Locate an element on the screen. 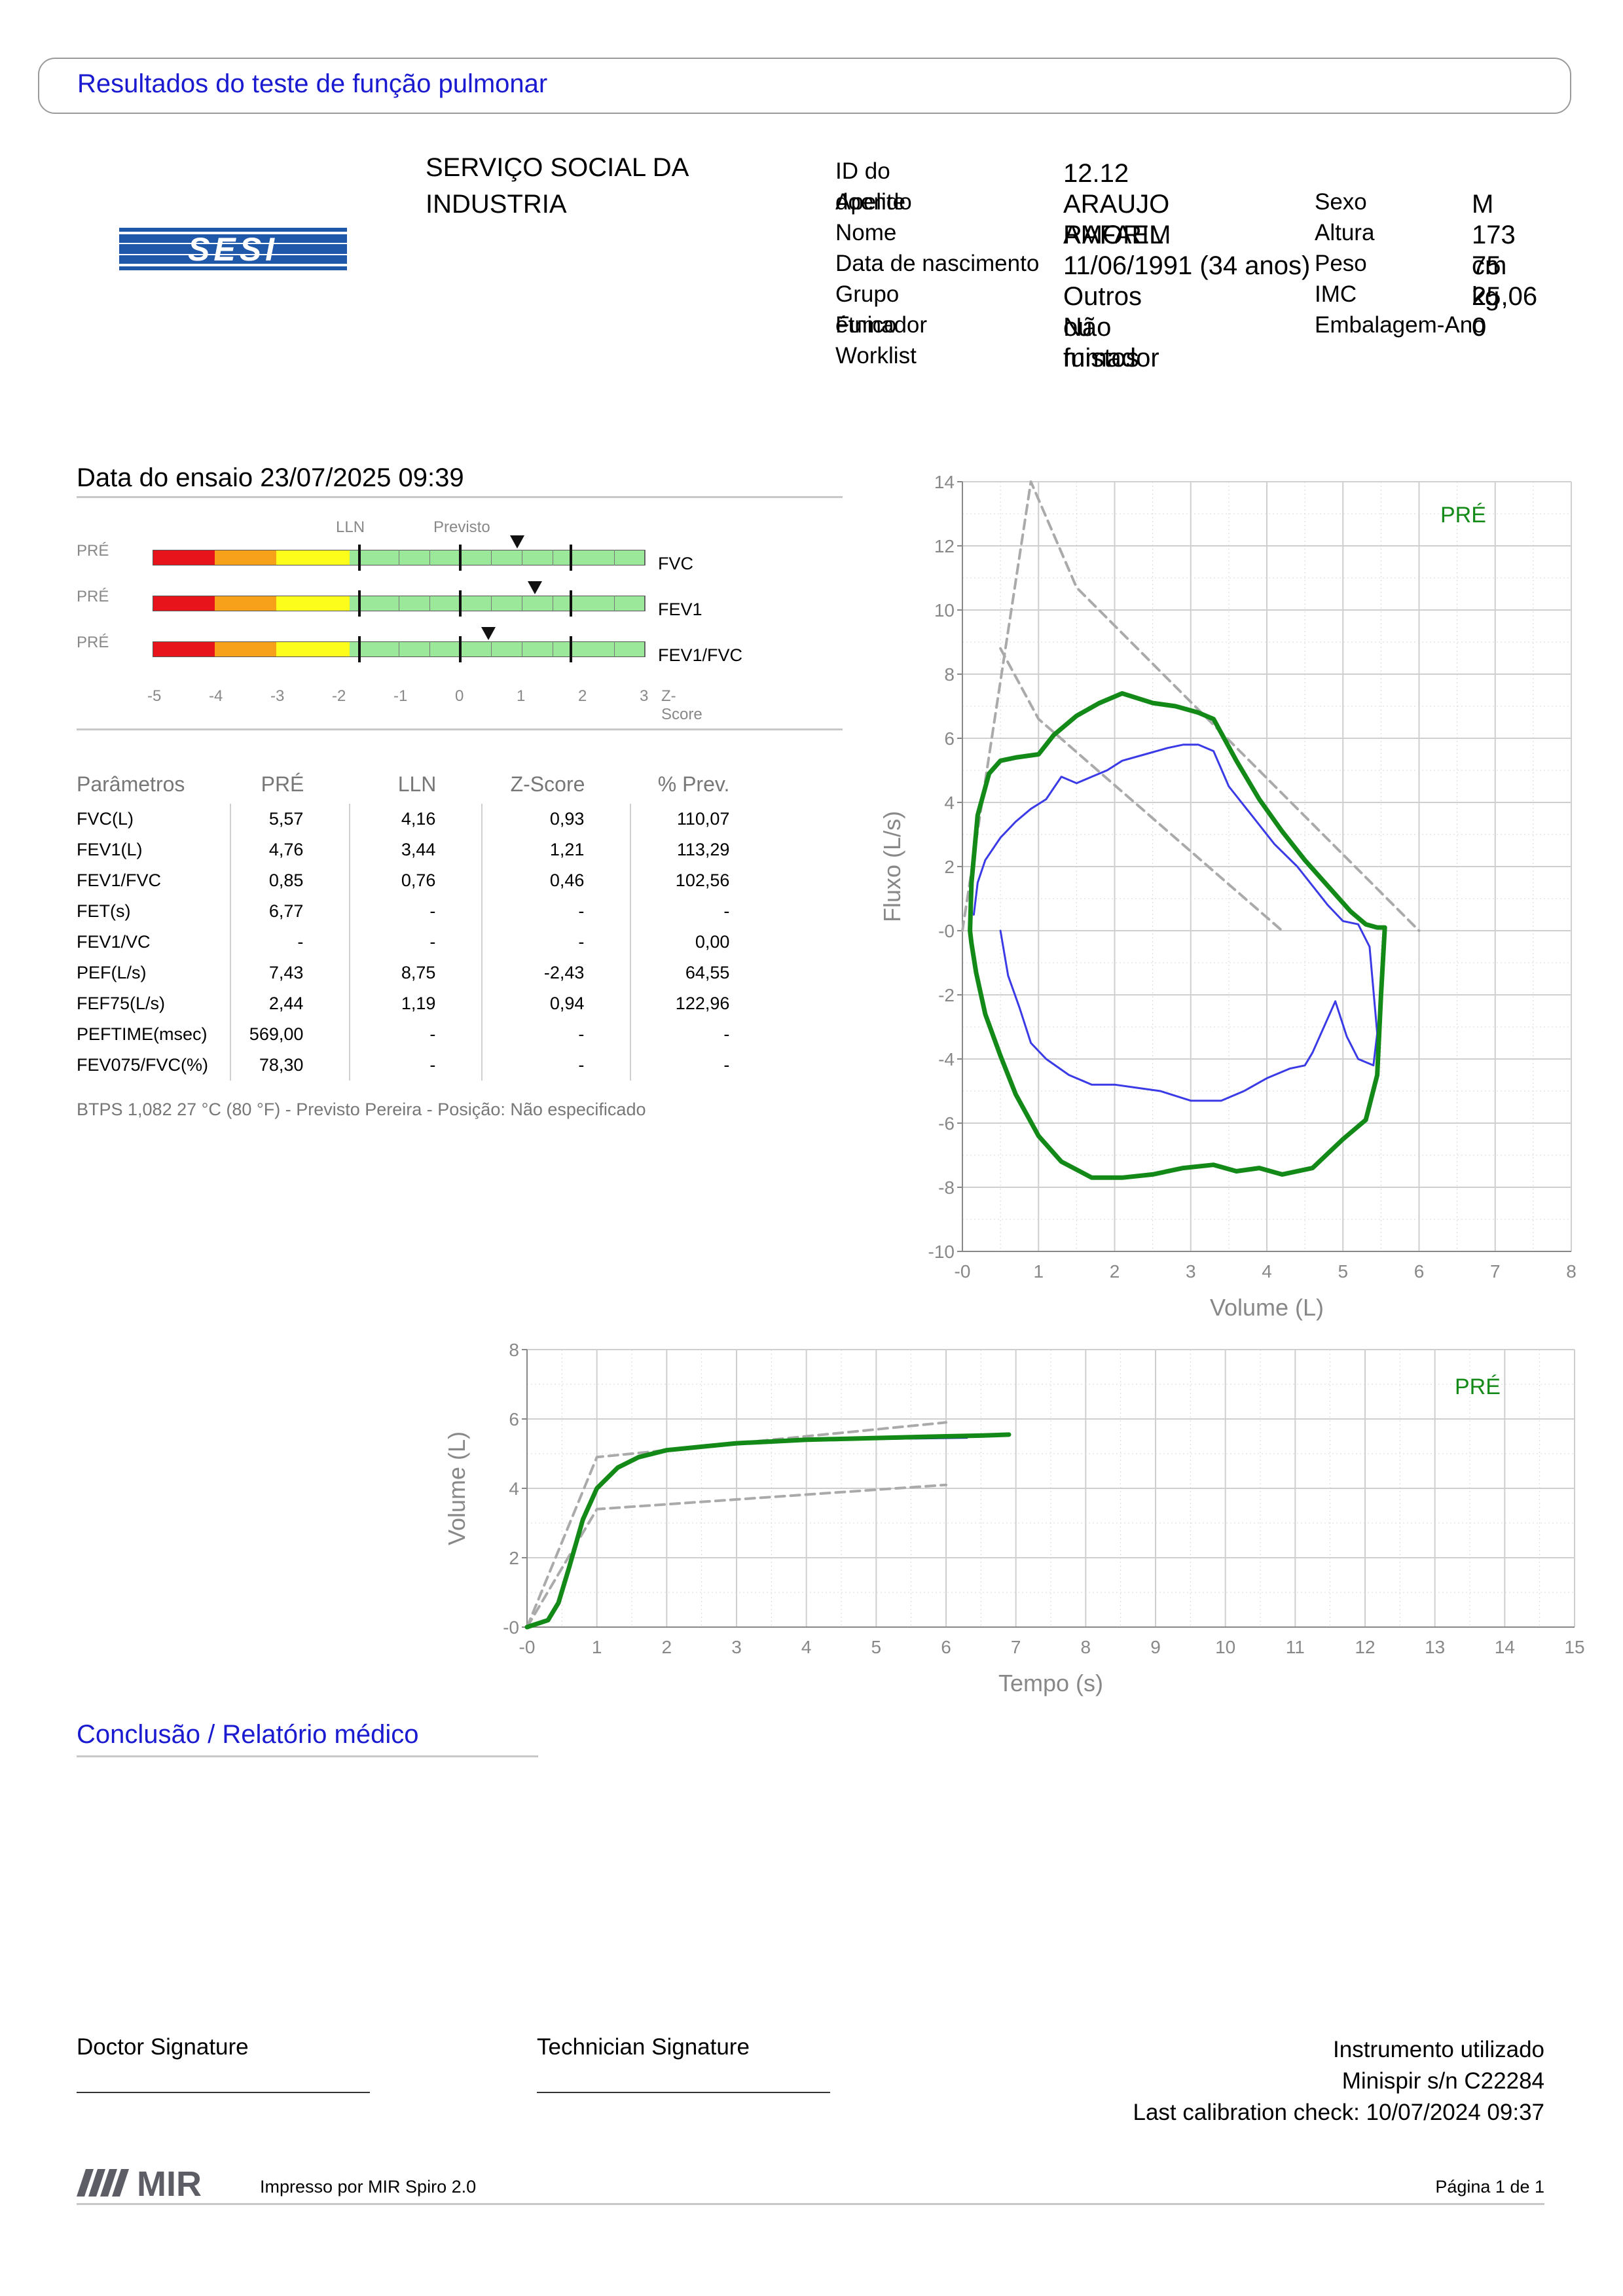 This screenshot has height=2296, width=1623. footer-divider is located at coordinates (810, 2204).